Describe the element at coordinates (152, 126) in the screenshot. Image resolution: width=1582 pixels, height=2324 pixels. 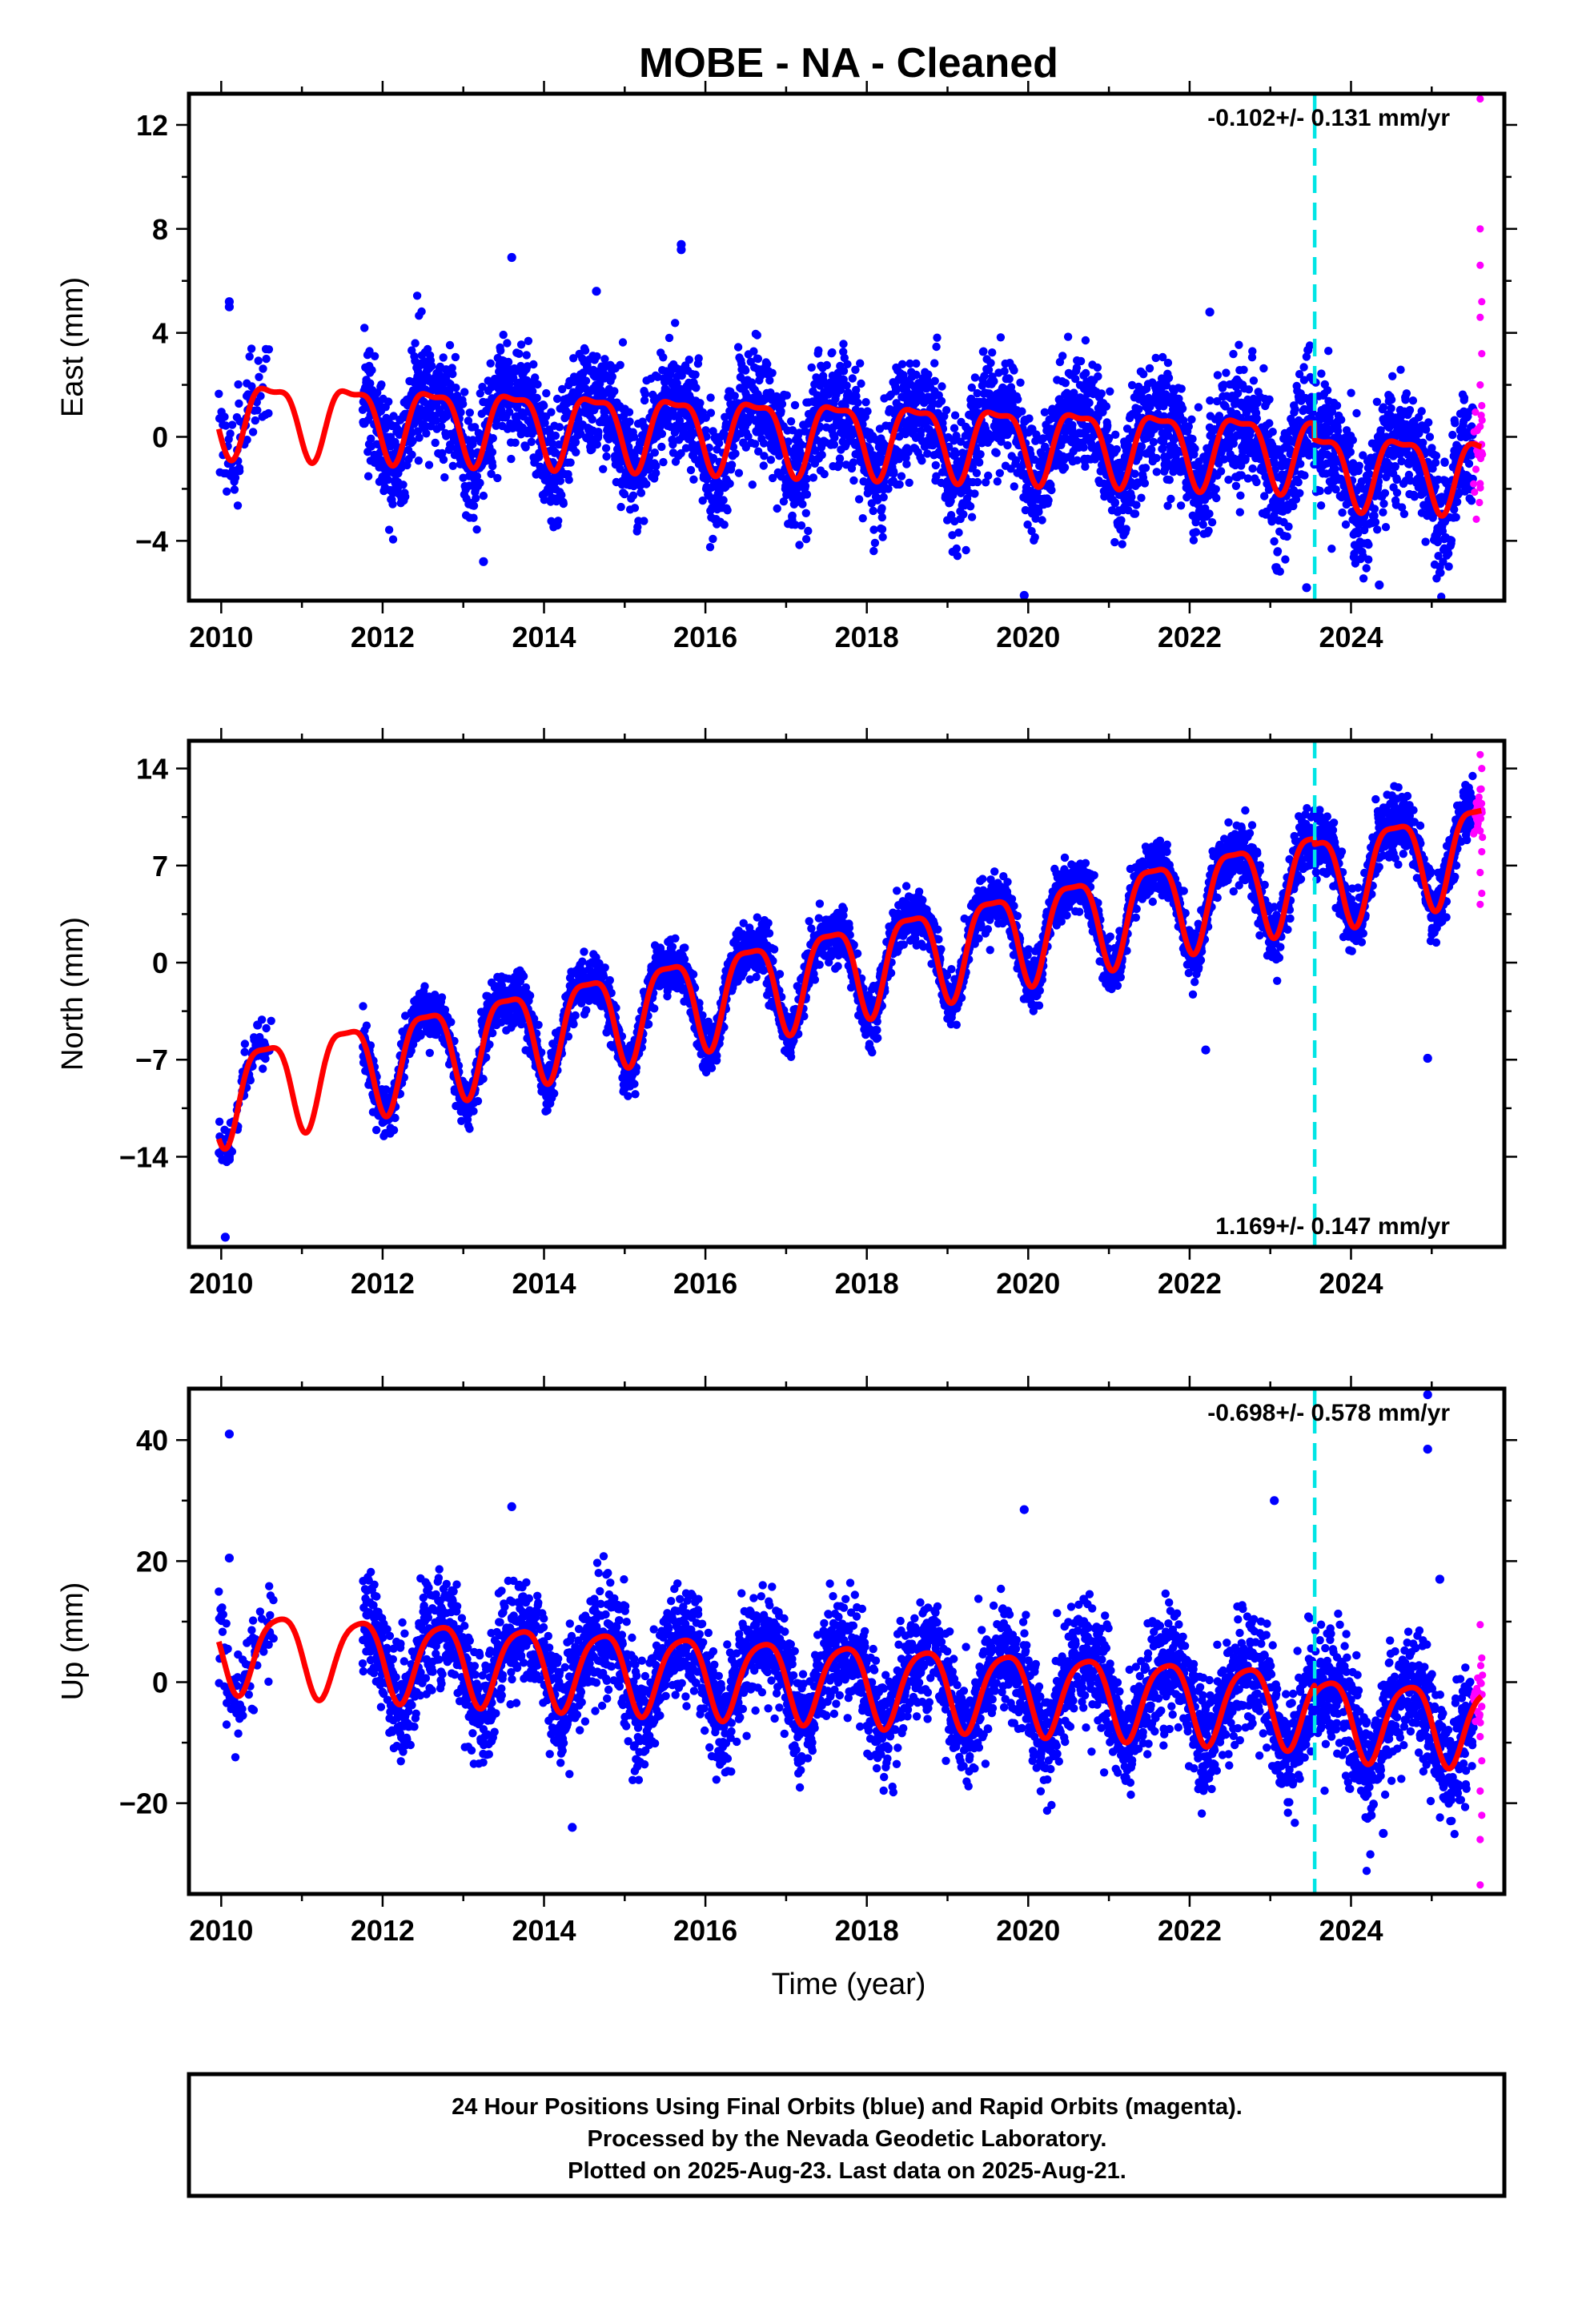
I see `east-y-tick-label: 12` at that location.